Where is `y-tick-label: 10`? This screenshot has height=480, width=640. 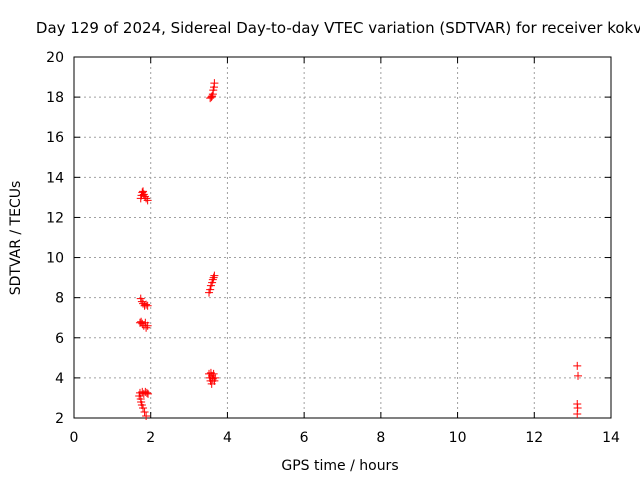 y-tick-label: 10 is located at coordinates (55, 259).